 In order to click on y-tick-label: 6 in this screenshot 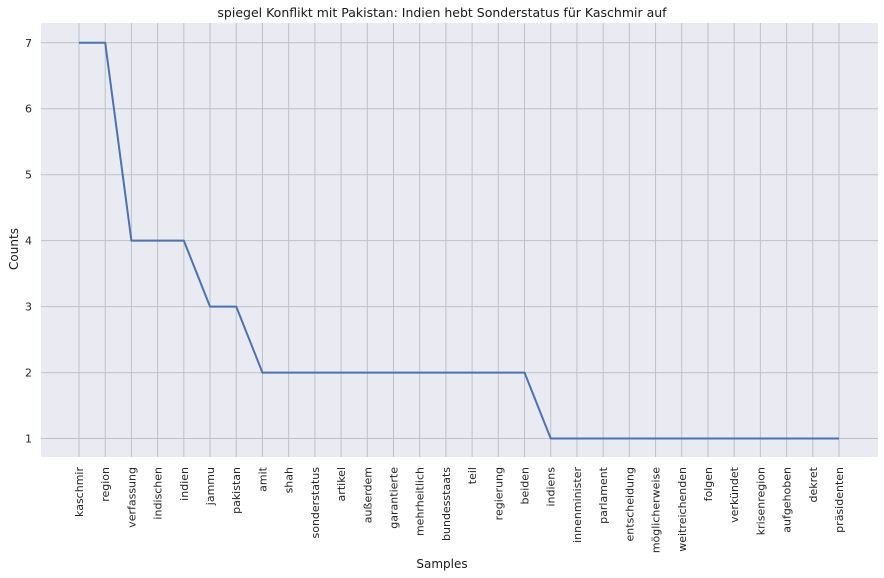, I will do `click(28, 109)`.